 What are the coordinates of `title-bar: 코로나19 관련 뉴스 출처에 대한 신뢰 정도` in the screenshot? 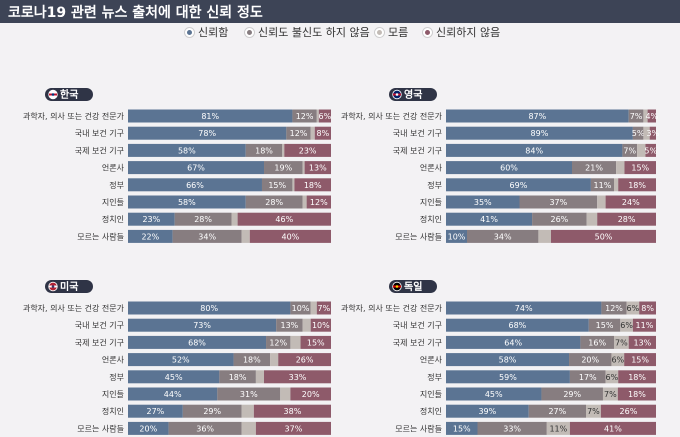 It's located at (340, 11).